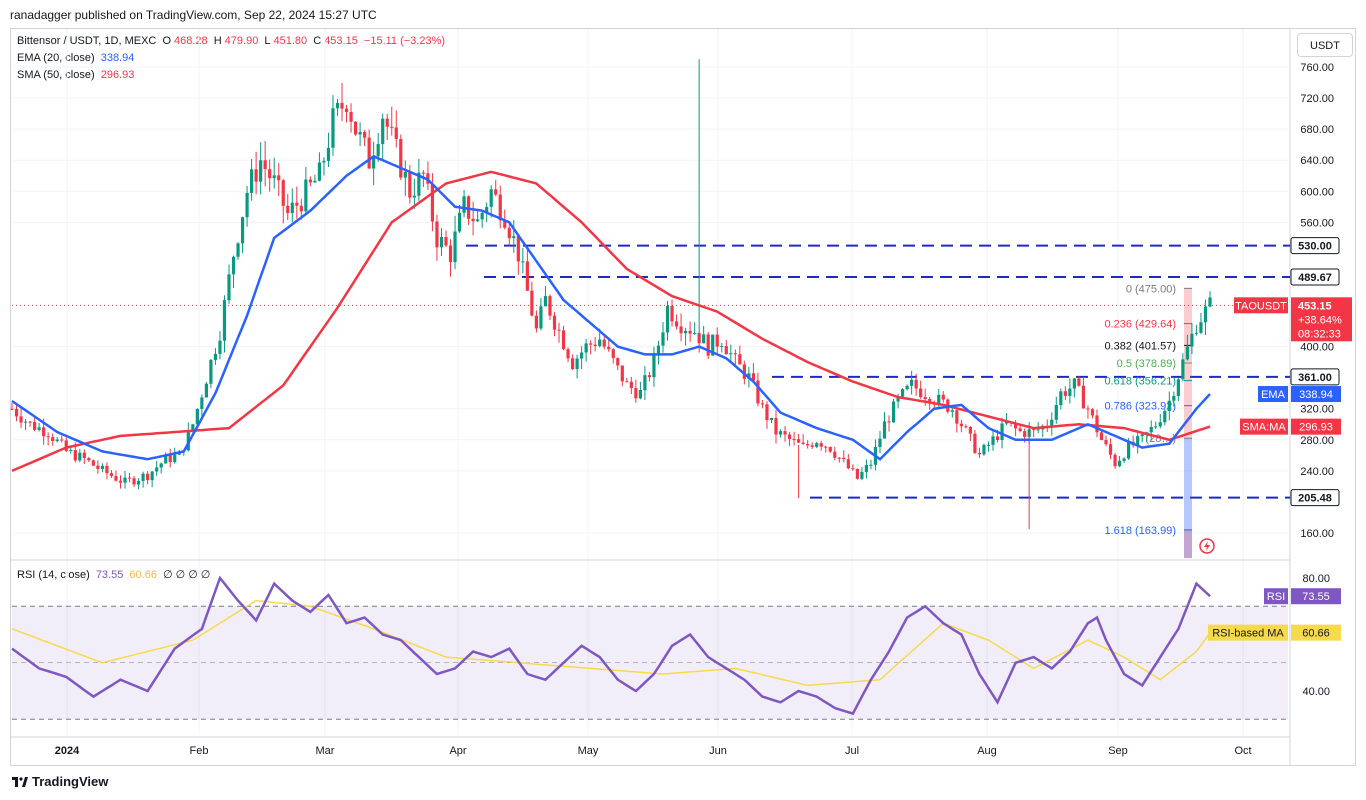 The width and height of the screenshot is (1366, 800). I want to click on low-value: 451.80, so click(290, 41).